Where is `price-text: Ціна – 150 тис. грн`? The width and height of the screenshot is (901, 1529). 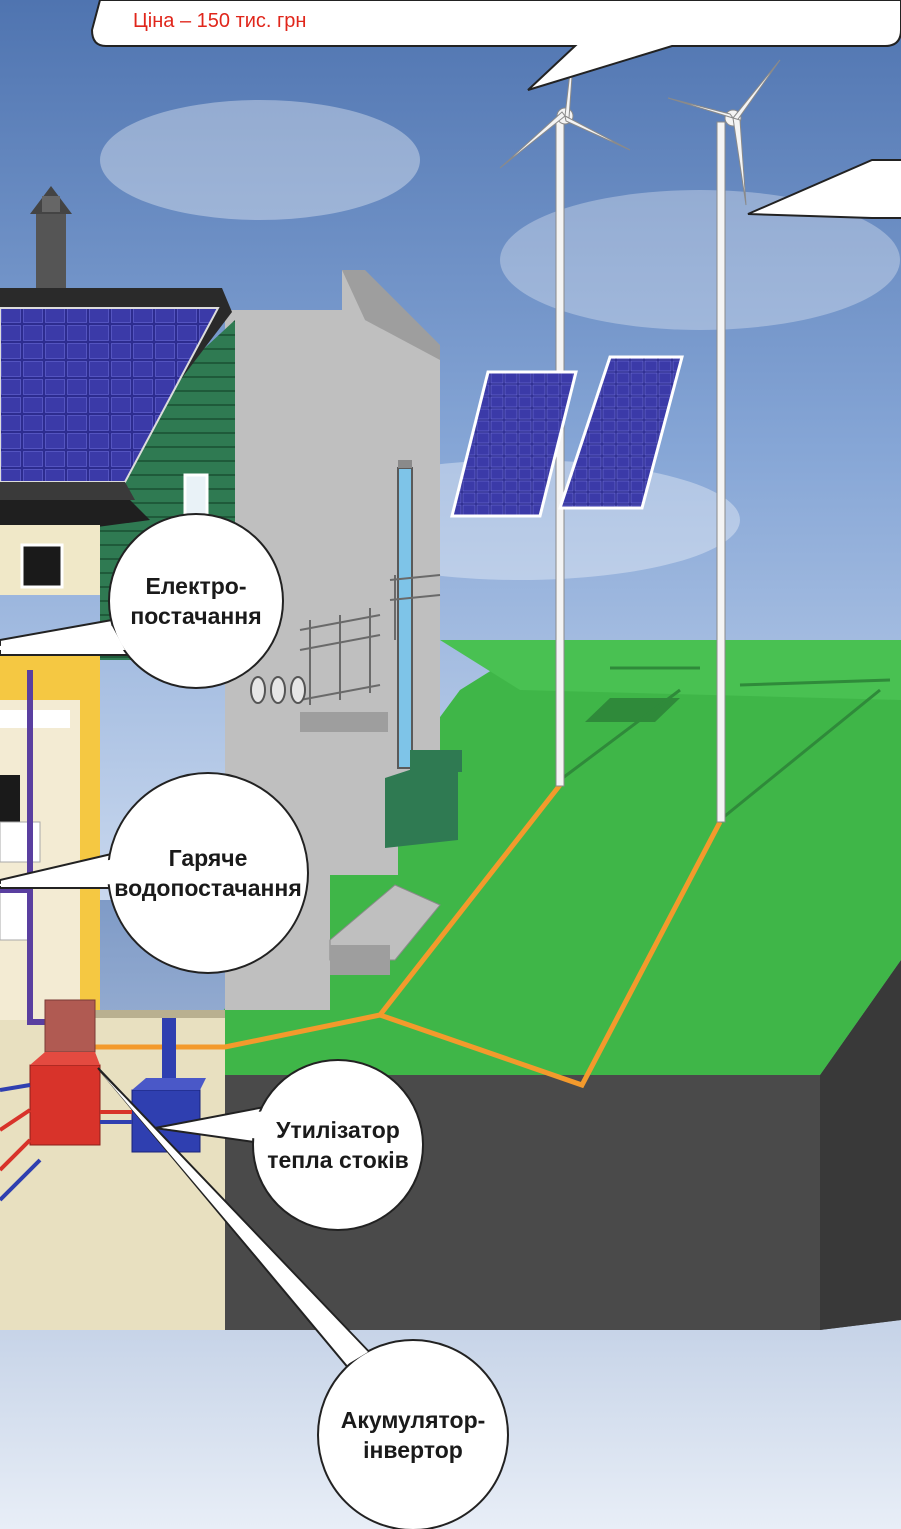
price-text: Ціна – 150 тис. грн is located at coordinates (220, 21).